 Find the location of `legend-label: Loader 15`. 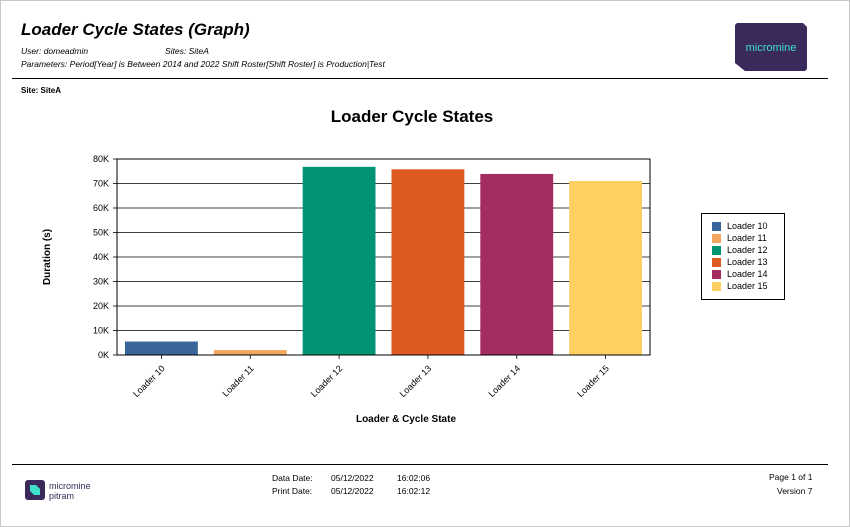

legend-label: Loader 15 is located at coordinates (747, 286).